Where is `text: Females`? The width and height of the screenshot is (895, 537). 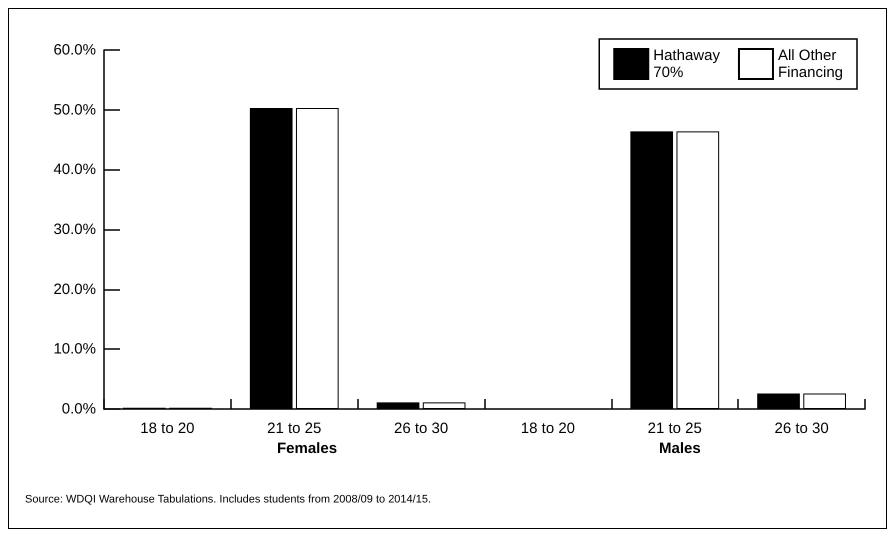 text: Females is located at coordinates (307, 448).